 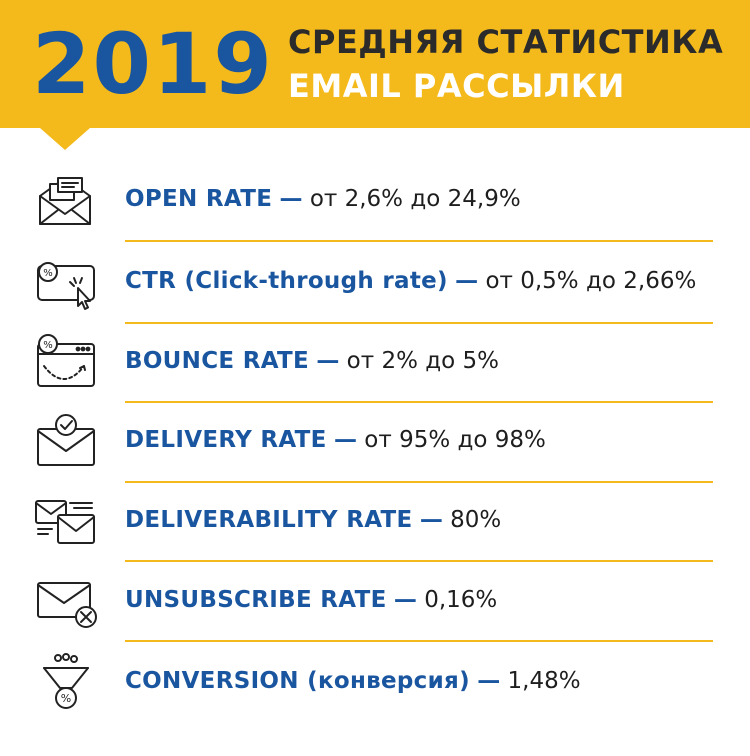 What do you see at coordinates (65, 521) in the screenshot?
I see `multiple-envelopes-icon` at bounding box center [65, 521].